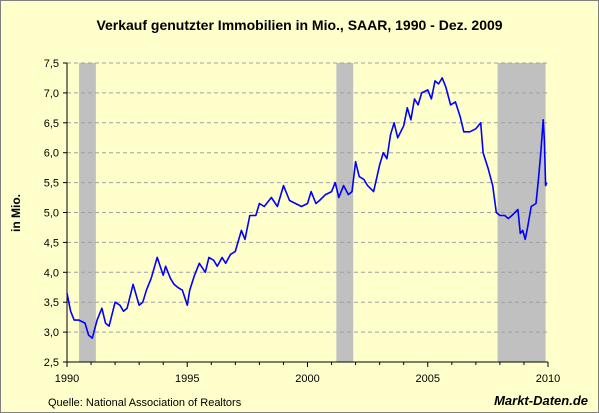 The height and width of the screenshot is (413, 599). Describe the element at coordinates (548, 379) in the screenshot. I see `x-tick-label: 2010` at that location.